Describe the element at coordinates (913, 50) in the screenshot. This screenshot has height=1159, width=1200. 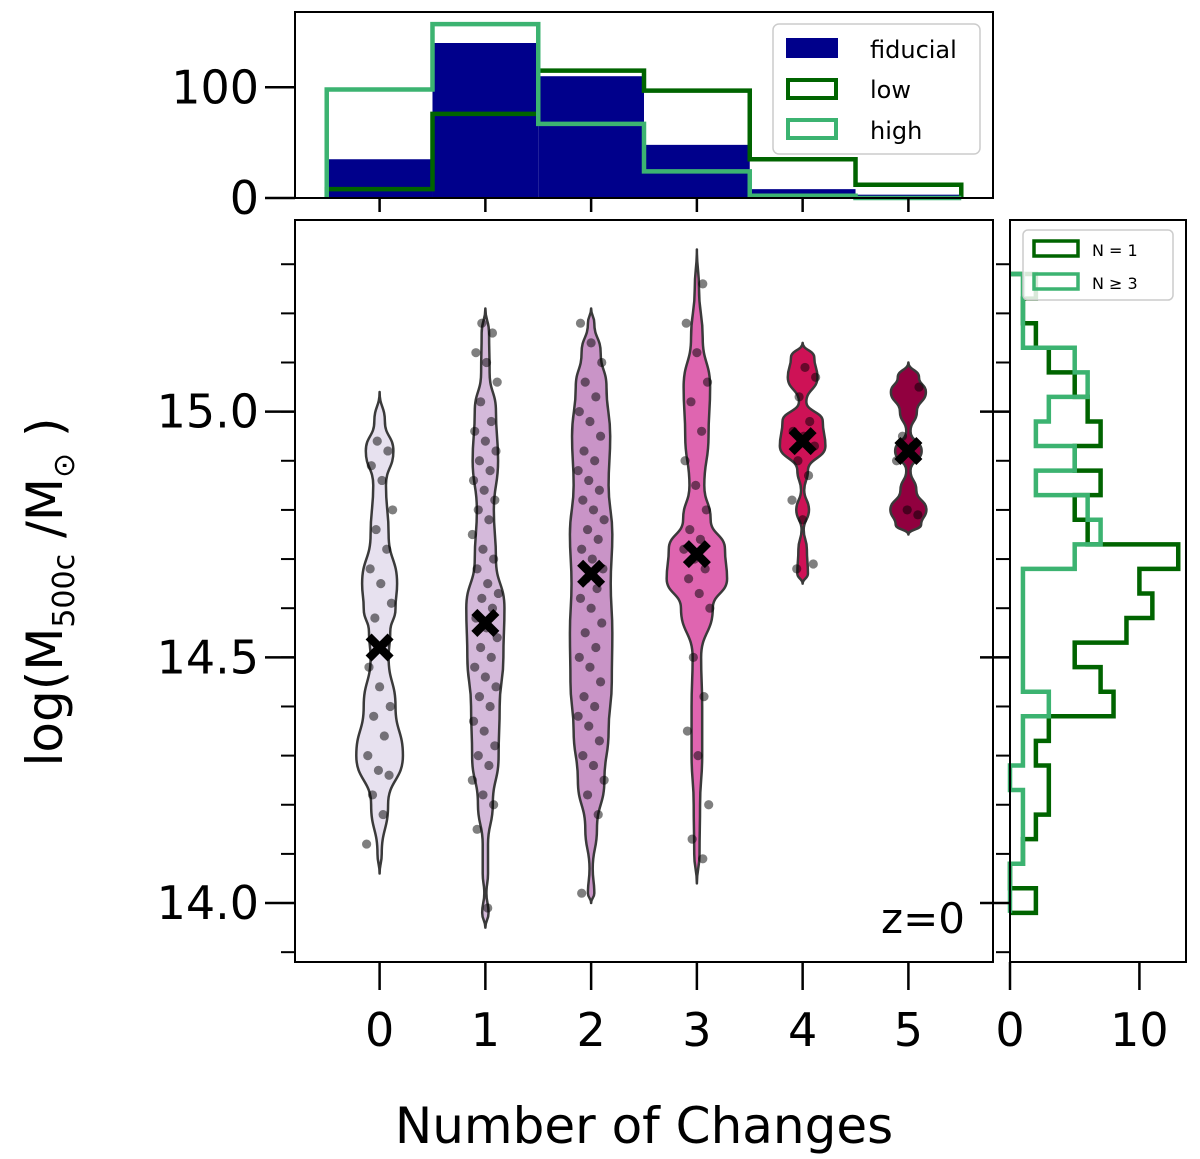
I see `legend-label-fiducial: fiducial` at that location.